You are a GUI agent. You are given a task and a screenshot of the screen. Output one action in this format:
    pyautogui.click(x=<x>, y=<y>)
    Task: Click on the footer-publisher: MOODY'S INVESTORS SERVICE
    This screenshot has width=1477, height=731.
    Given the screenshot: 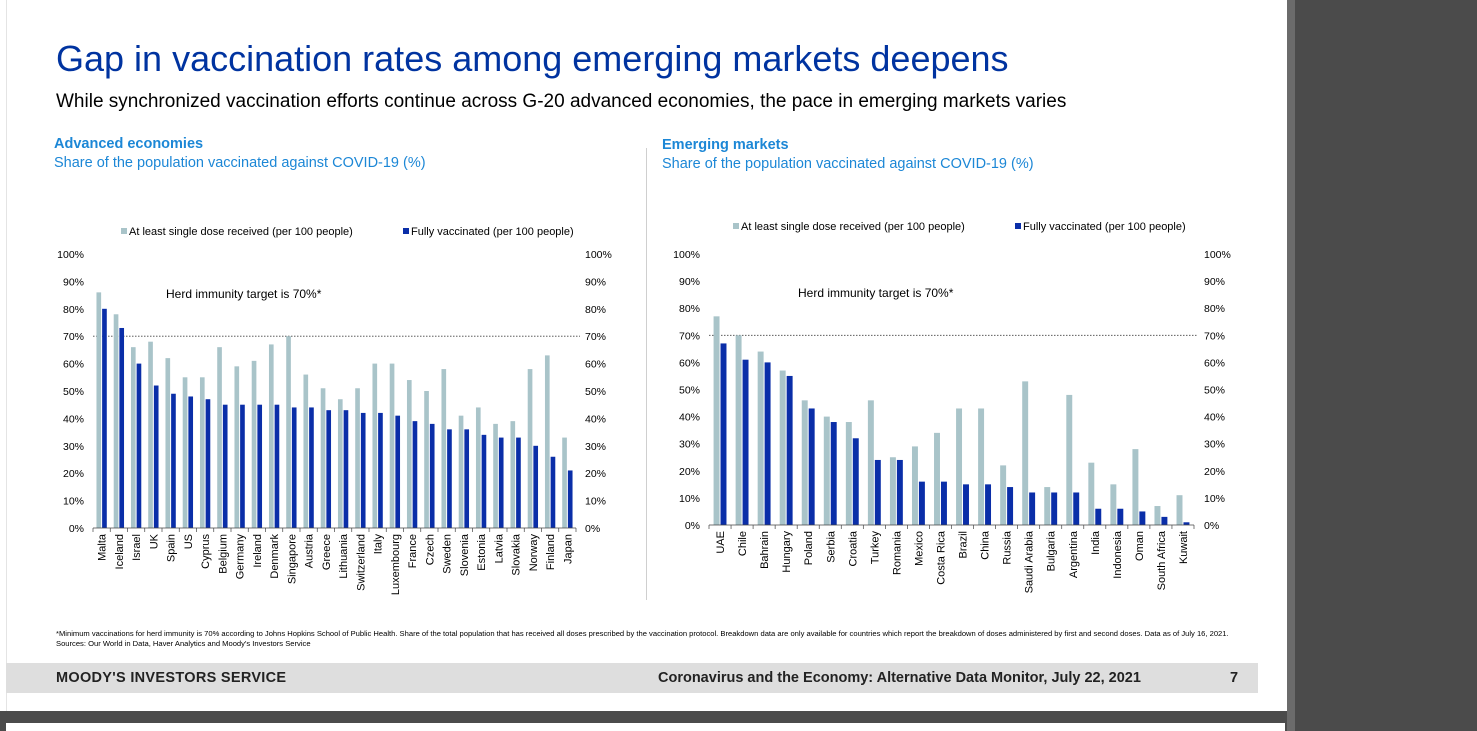 What is the action you would take?
    pyautogui.click(x=171, y=678)
    